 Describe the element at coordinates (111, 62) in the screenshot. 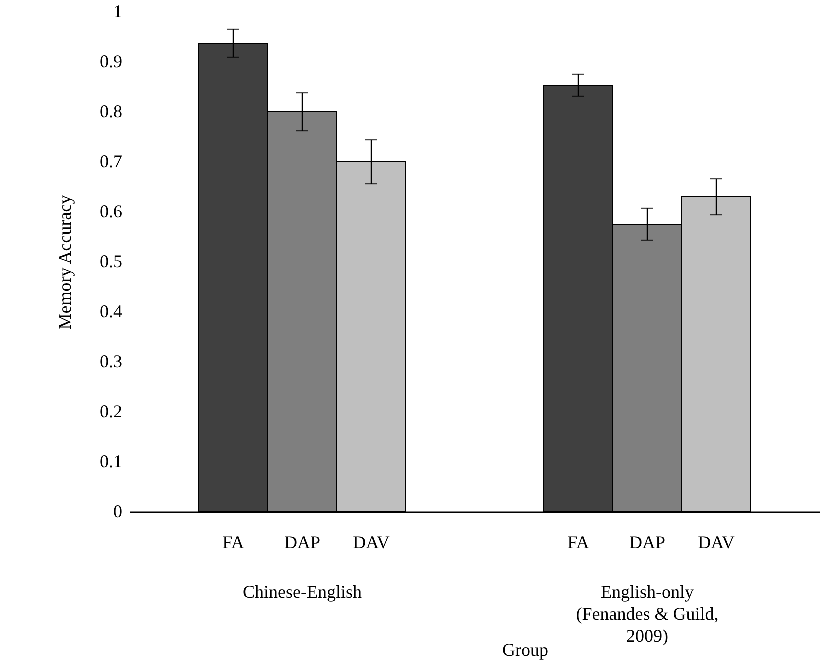

I see `y-tick-label: 0.9` at that location.